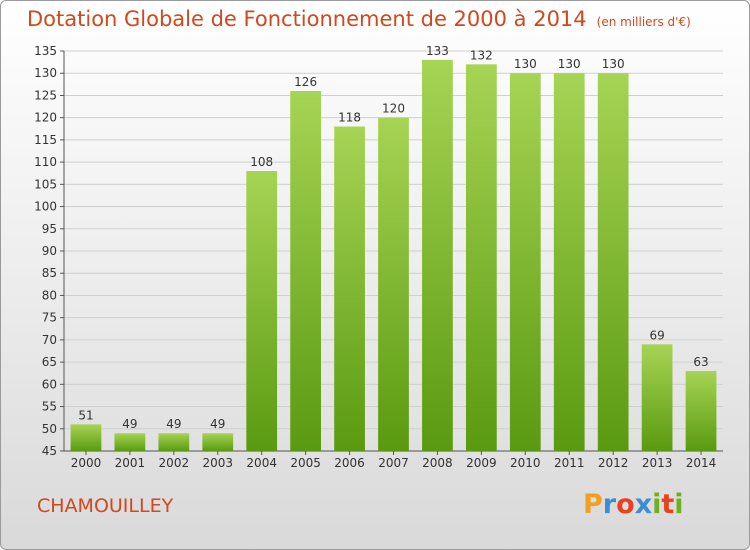  I want to click on y-tick-label: 45, so click(49, 451).